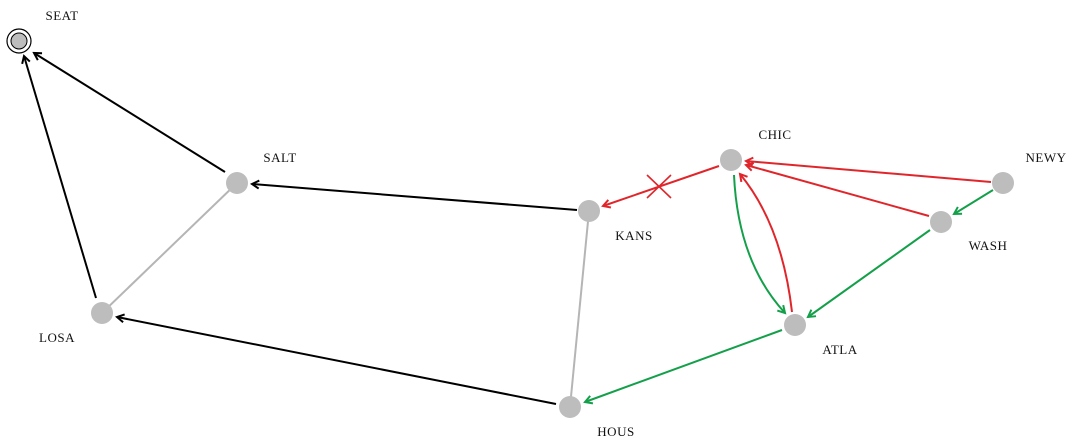  Describe the element at coordinates (659, 186) in the screenshot. I see `cut-mark` at that location.